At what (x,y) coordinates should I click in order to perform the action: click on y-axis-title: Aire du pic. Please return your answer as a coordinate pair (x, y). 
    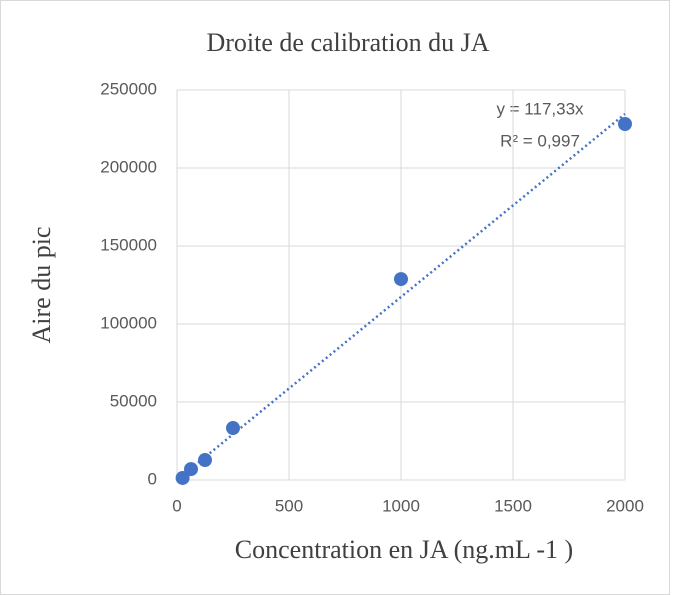
    Looking at the image, I should click on (41, 285).